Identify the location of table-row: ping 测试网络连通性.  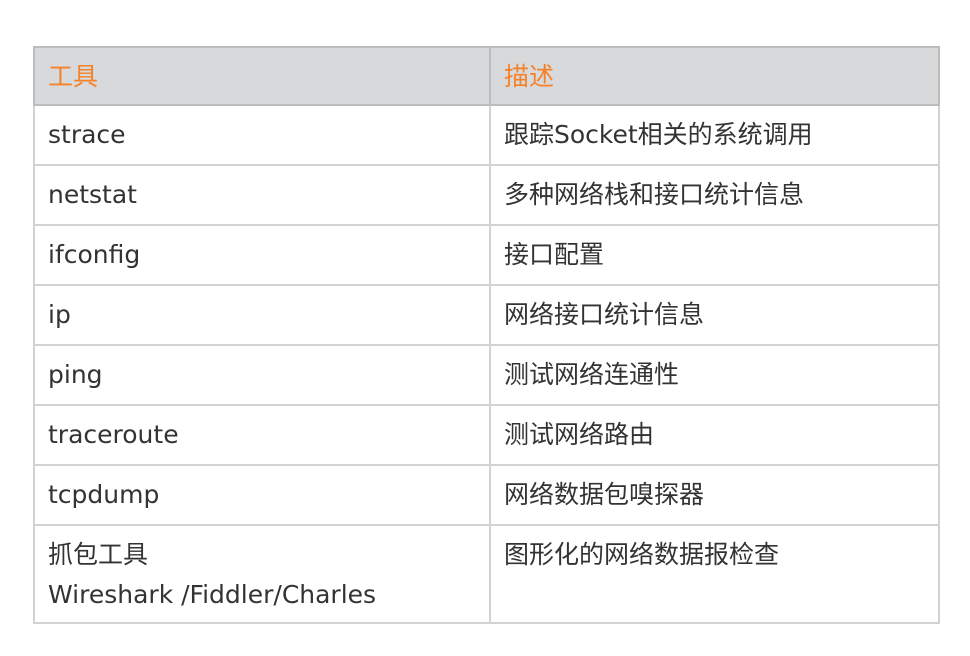
(486, 375).